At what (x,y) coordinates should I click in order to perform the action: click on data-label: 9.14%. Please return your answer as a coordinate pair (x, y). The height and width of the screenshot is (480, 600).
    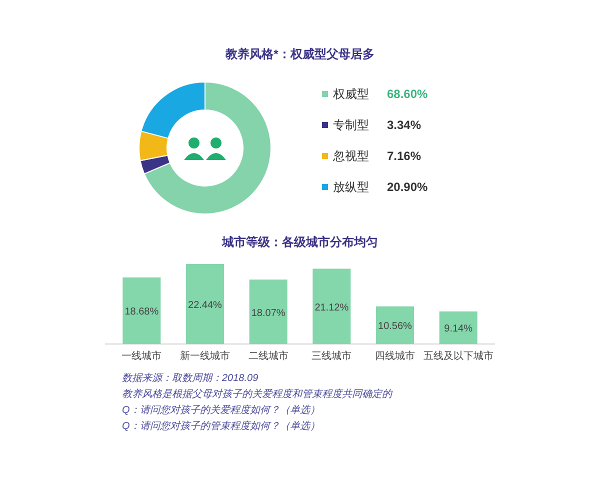
    Looking at the image, I should click on (458, 329).